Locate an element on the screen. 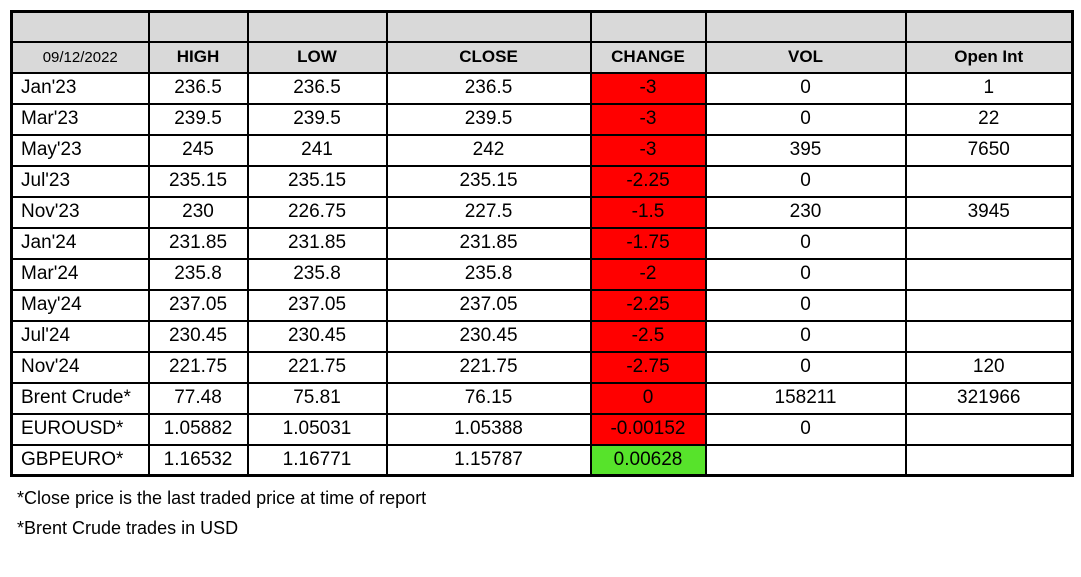  high-cell: 1.16532 is located at coordinates (198, 460).